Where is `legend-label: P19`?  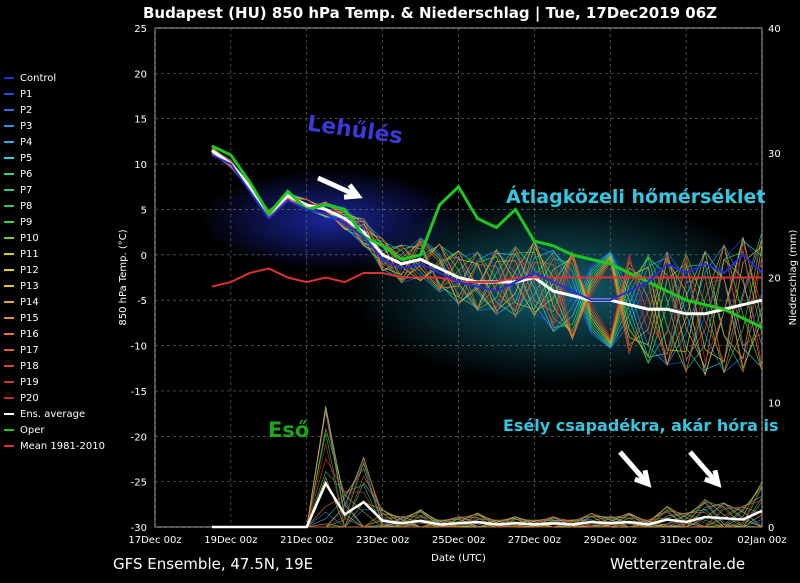
legend-label: P19 is located at coordinates (29, 382).